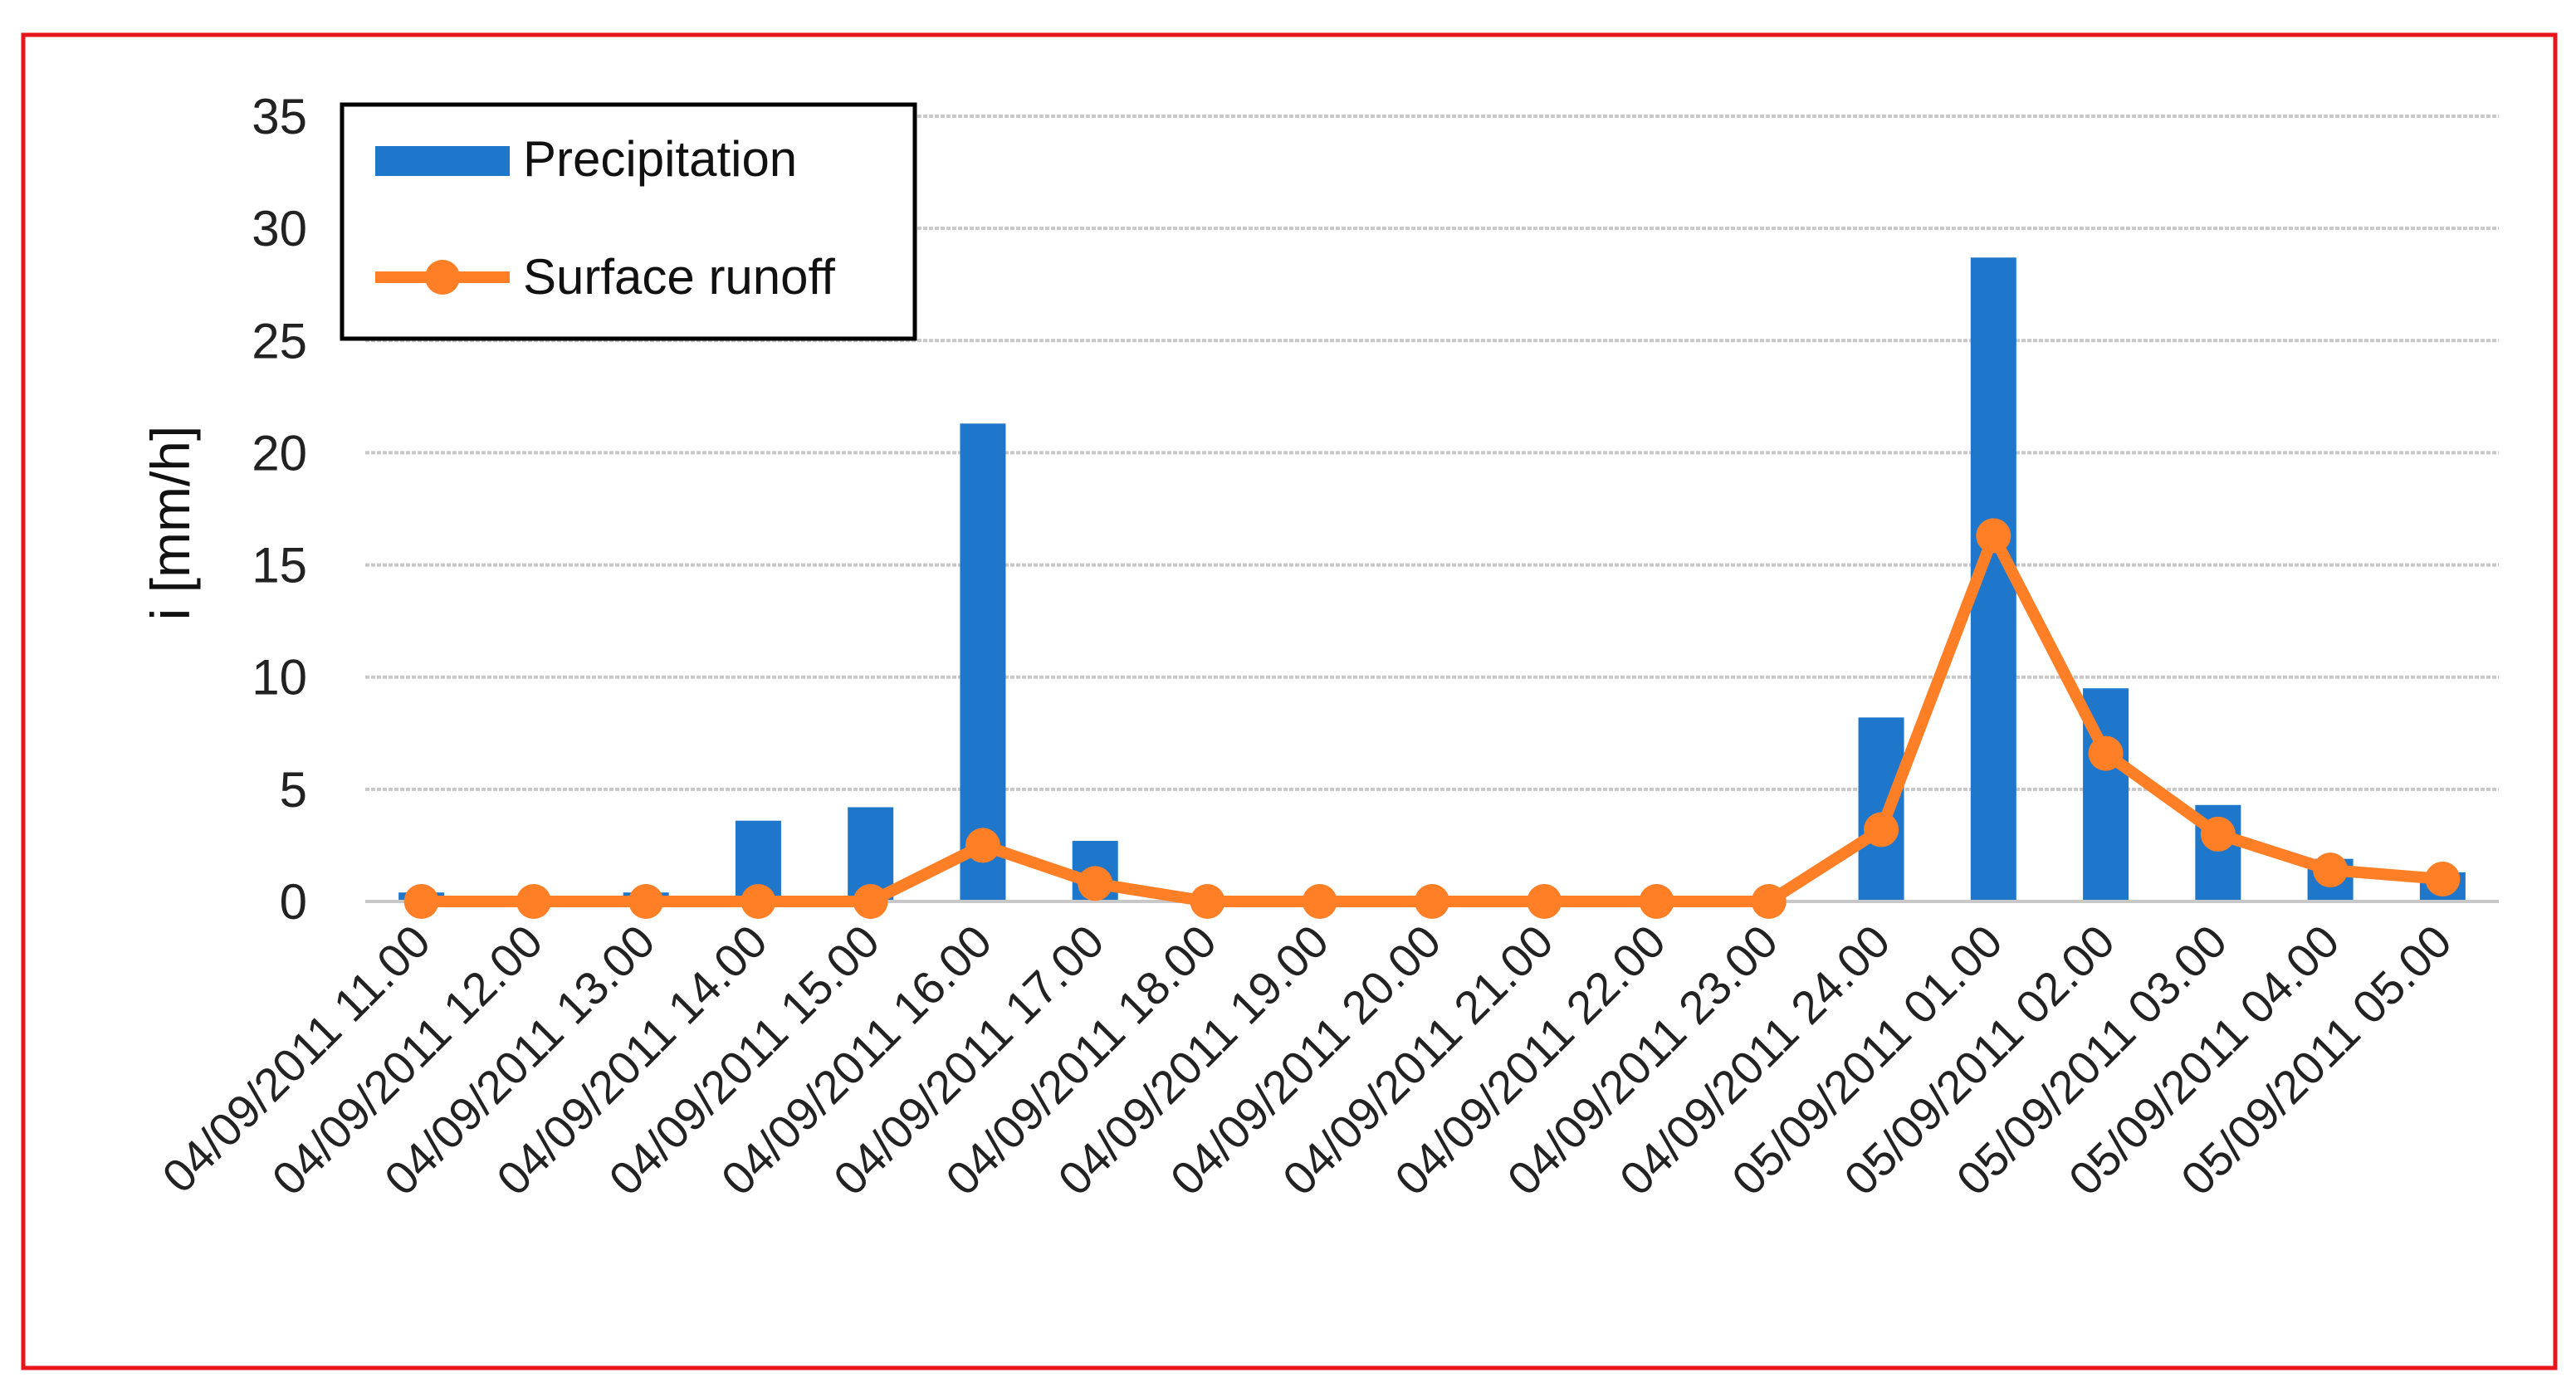 This screenshot has height=1397, width=2576. I want to click on y-tick-label: 25, so click(279, 341).